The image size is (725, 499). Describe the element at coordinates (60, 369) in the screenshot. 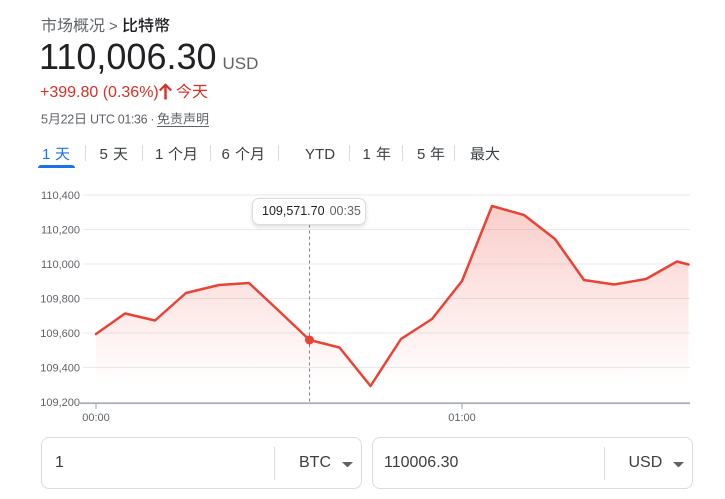

I see `svg-text: 109,400` at that location.